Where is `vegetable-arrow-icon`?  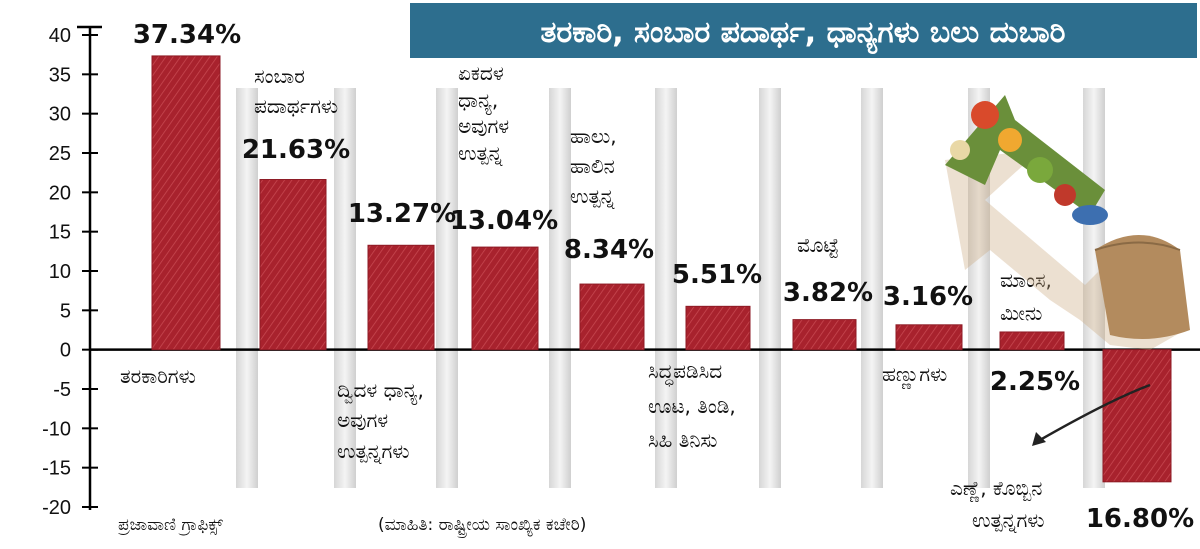 vegetable-arrow-icon is located at coordinates (1067, 270).